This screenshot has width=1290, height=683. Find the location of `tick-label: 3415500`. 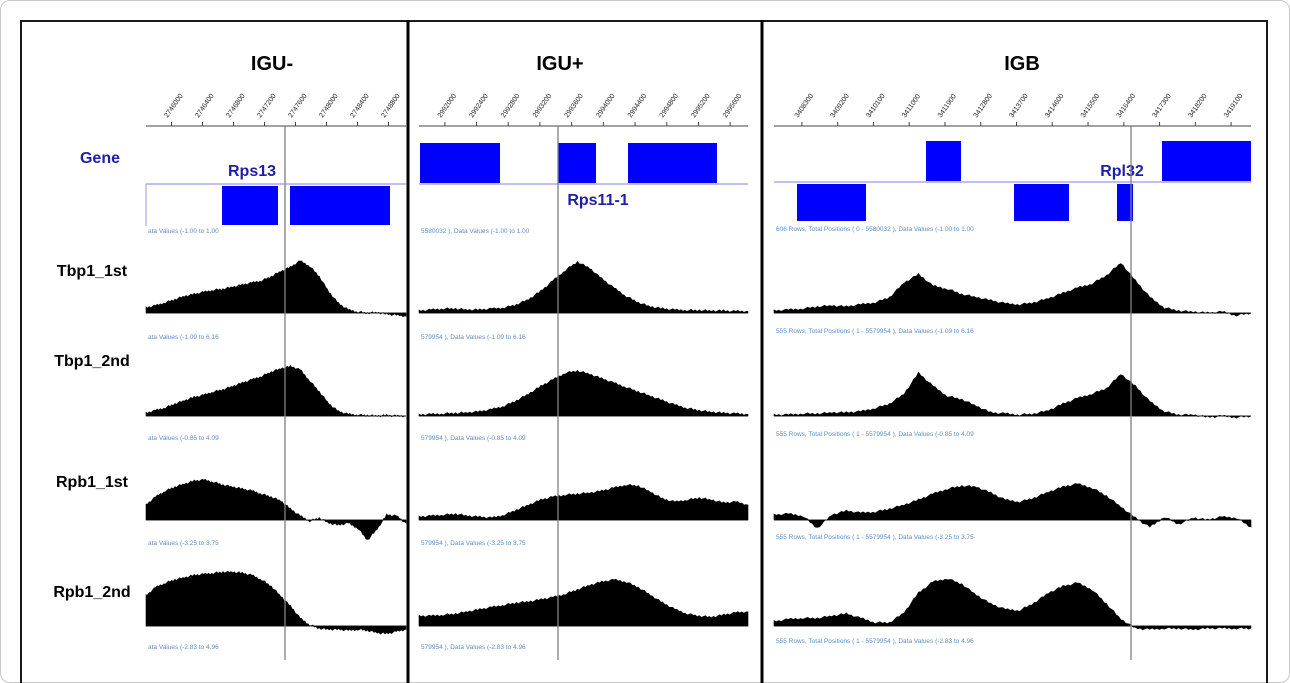

tick-label: 3415500 is located at coordinates (1090, 106).